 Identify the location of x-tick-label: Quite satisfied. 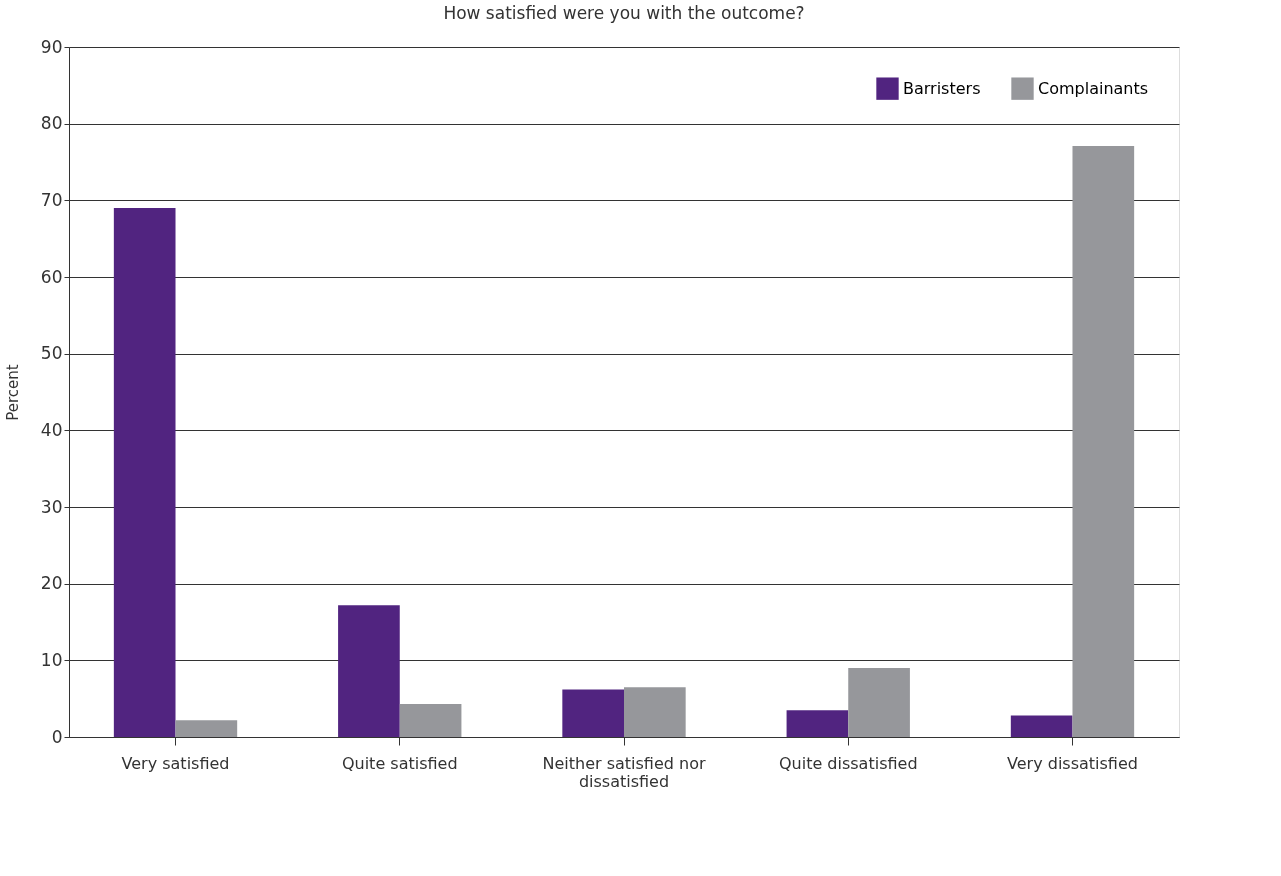
(399, 763).